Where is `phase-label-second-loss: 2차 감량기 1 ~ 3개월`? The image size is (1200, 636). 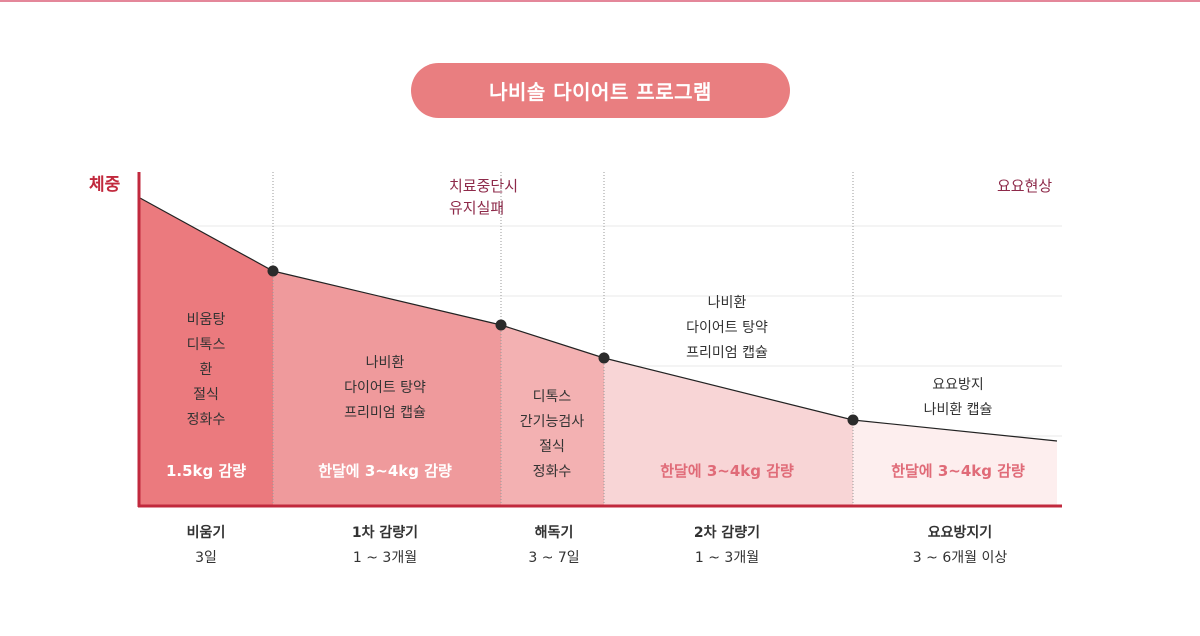
phase-label-second-loss: 2차 감량기 1 ~ 3개월 is located at coordinates (727, 546).